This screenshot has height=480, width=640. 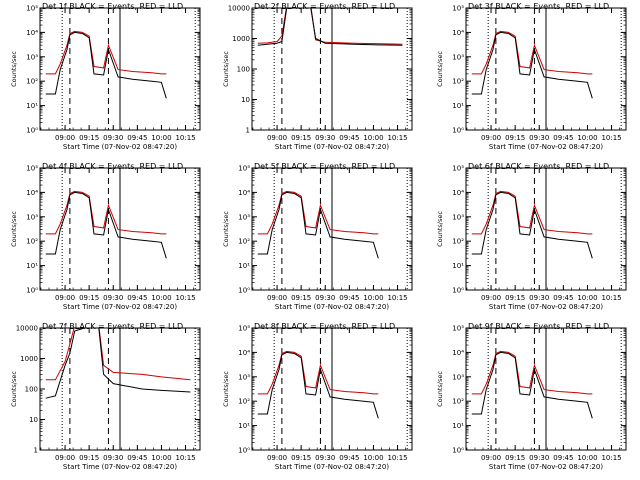 What do you see at coordinates (112, 6) in the screenshot?
I see `panel-title: Det 1f BLACK = Events, RED = LLD` at bounding box center [112, 6].